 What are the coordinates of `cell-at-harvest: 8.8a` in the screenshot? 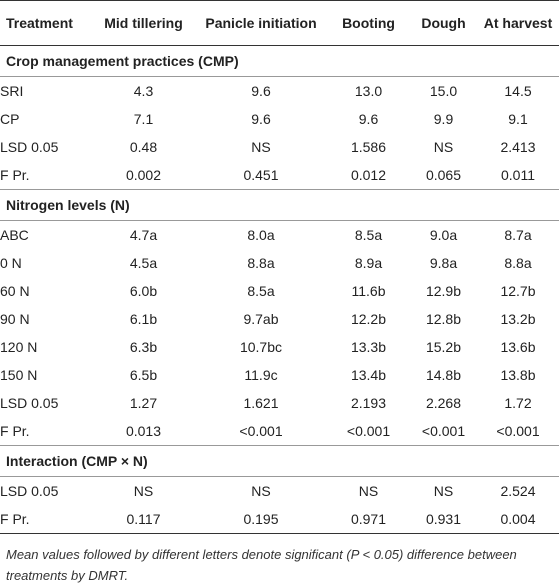 It's located at (518, 263).